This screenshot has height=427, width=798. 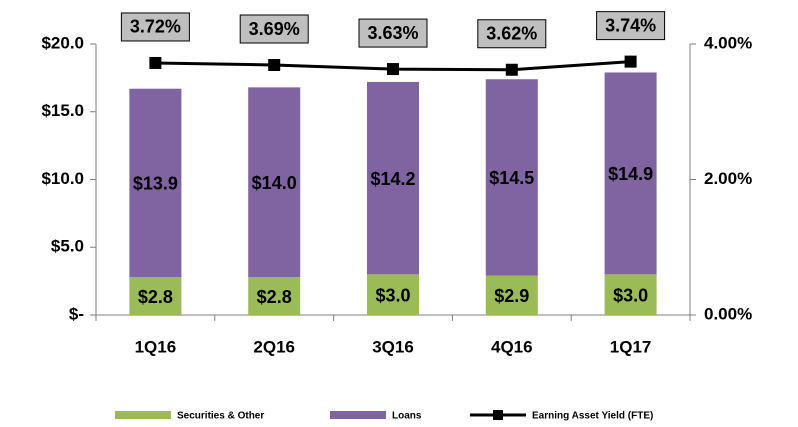 I want to click on y-tick-label: $20.0, so click(x=62, y=42).